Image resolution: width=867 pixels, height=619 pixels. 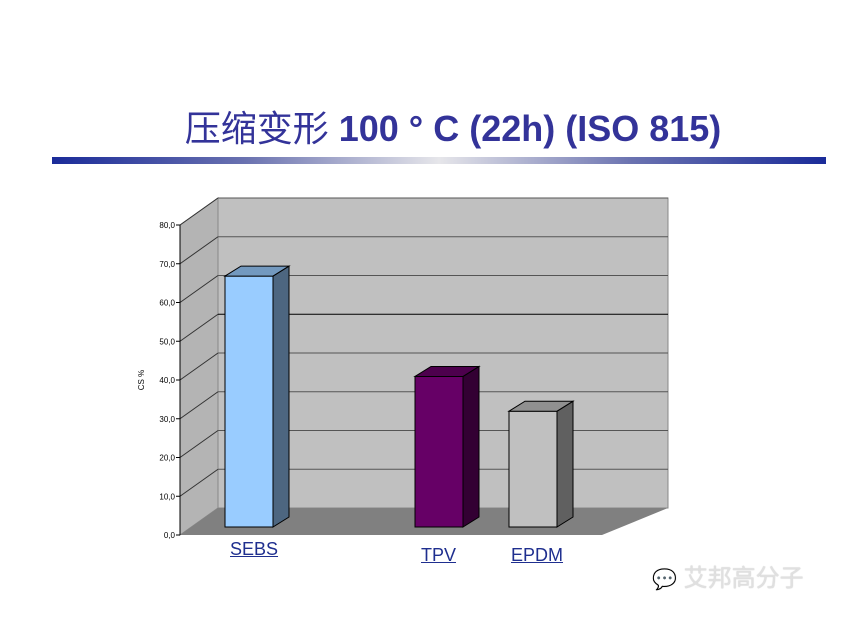 What do you see at coordinates (281, 396) in the screenshot?
I see `bar-side-sebs` at bounding box center [281, 396].